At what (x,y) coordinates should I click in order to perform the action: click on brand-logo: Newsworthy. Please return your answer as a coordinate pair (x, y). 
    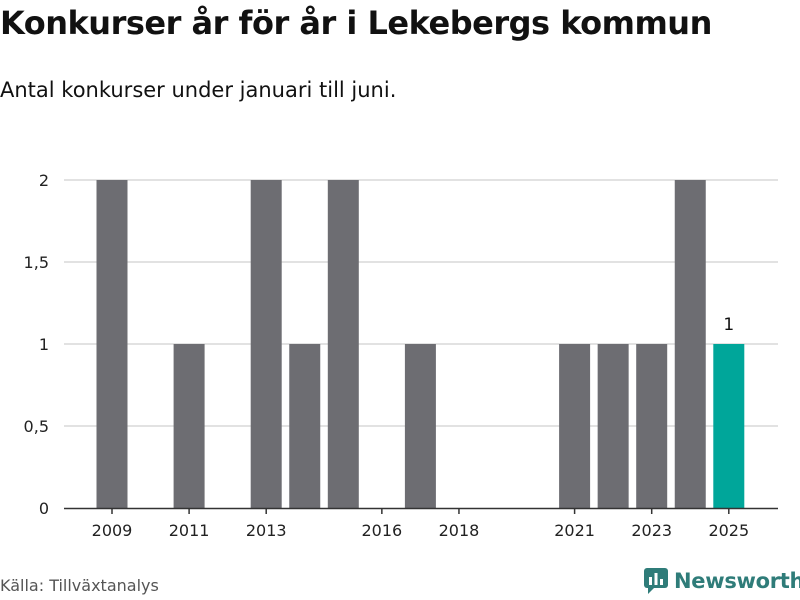
    Looking at the image, I should click on (722, 581).